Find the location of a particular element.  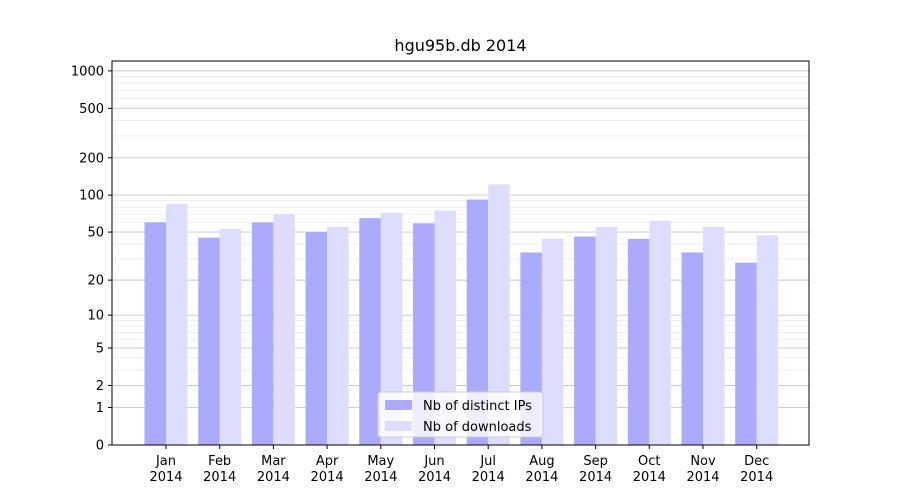

x-tick-label: Aug 2014 is located at coordinates (541, 469).